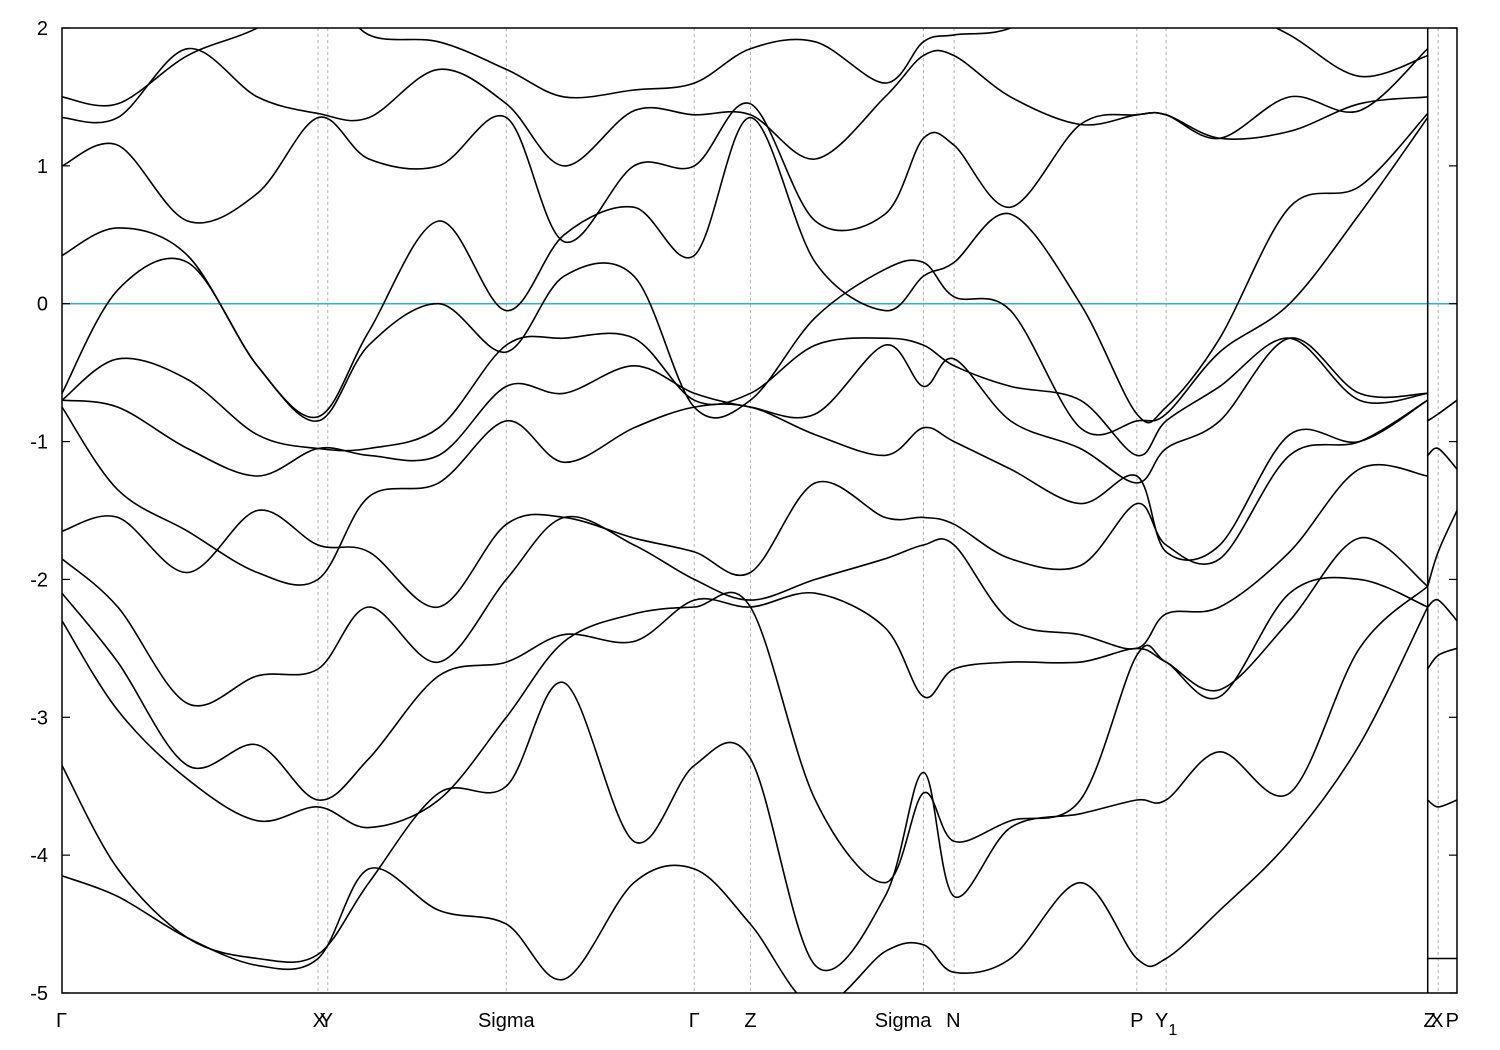  What do you see at coordinates (42, 305) in the screenshot?
I see `y-tick-label: 0` at bounding box center [42, 305].